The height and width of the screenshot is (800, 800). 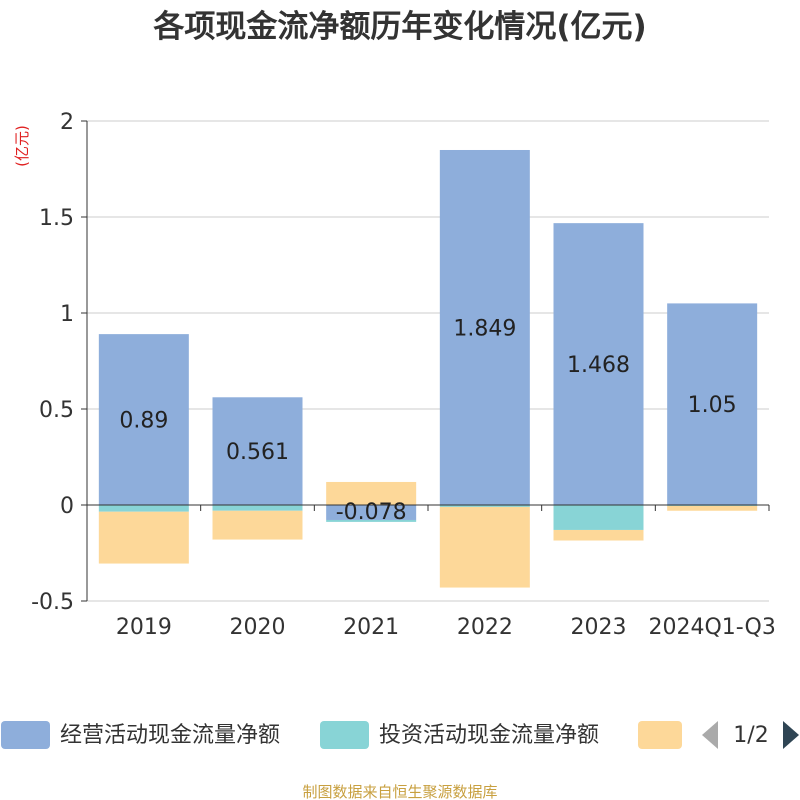 What do you see at coordinates (489, 735) in the screenshot?
I see `legend-label-investing: 投资活动现金流量净额` at bounding box center [489, 735].